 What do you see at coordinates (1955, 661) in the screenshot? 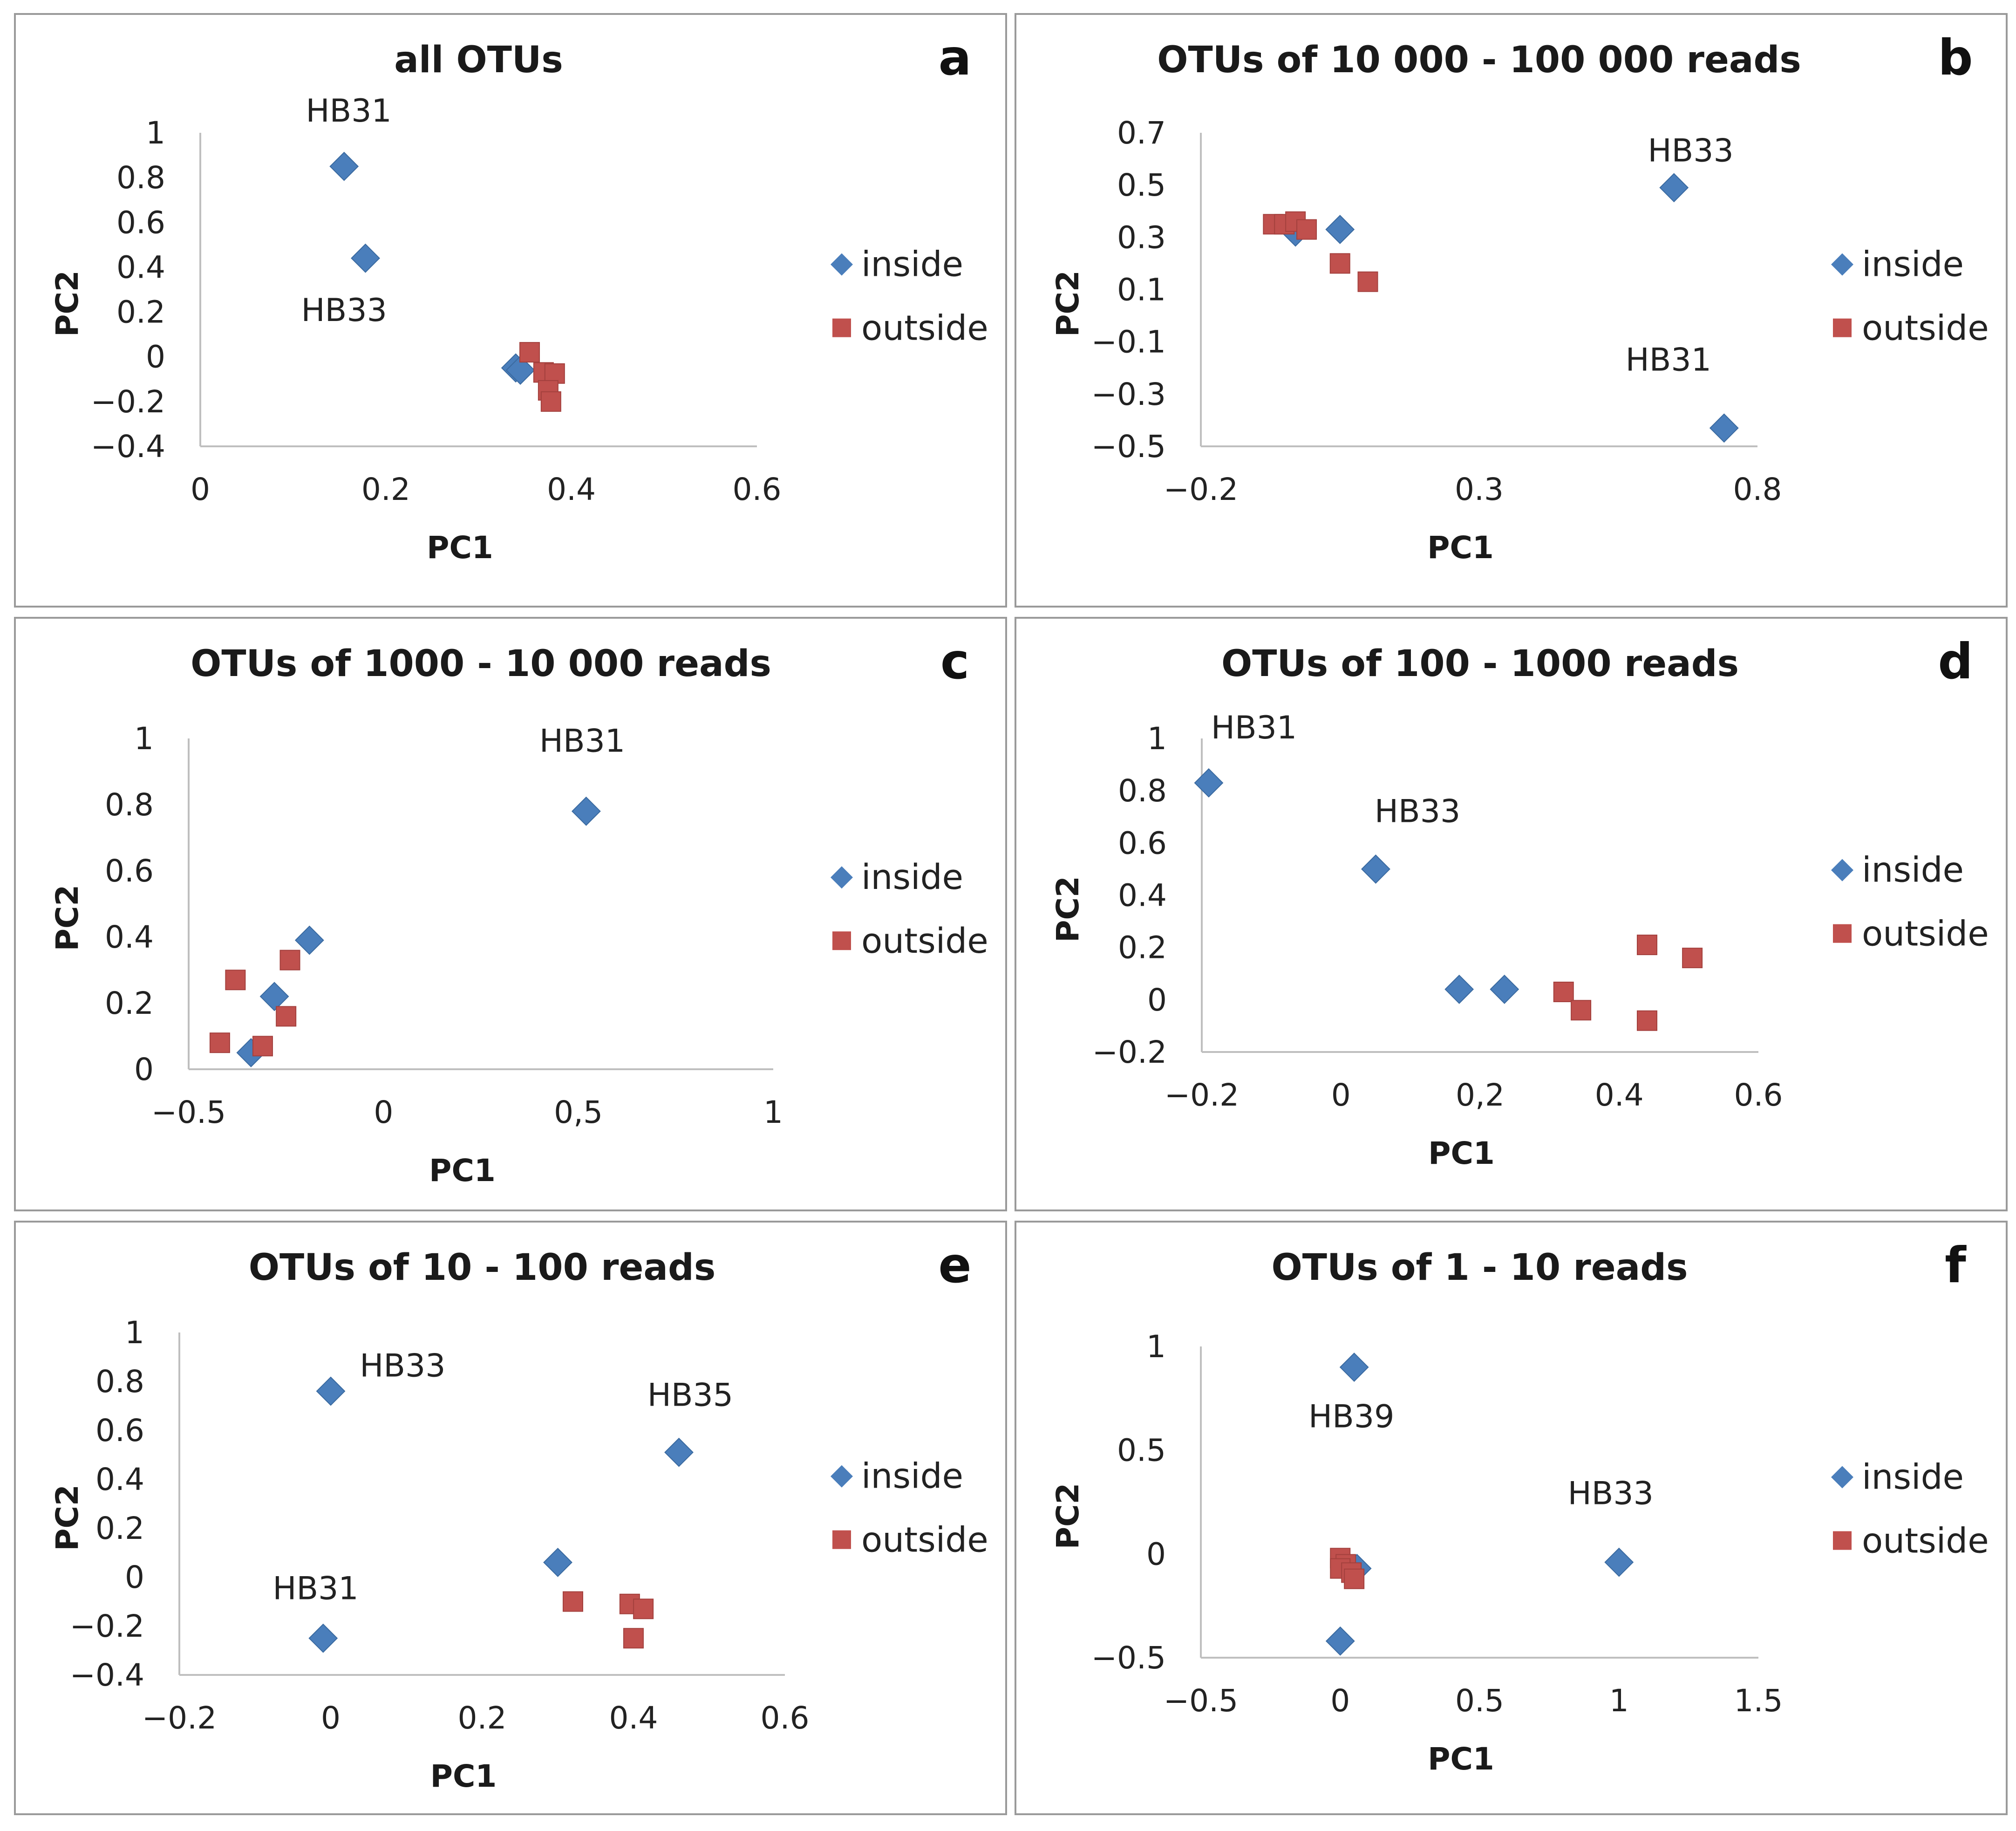
I see `panel-letter: d` at bounding box center [1955, 661].